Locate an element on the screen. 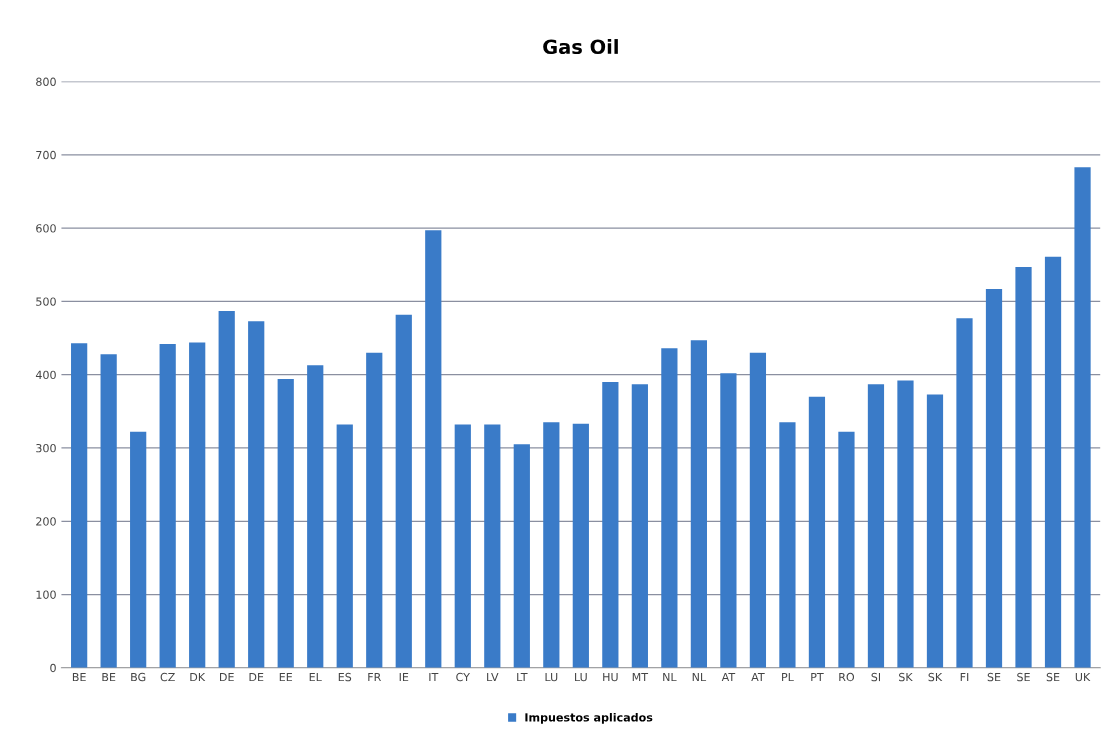 The width and height of the screenshot is (1117, 742). x-tick-label: MT is located at coordinates (640, 677).